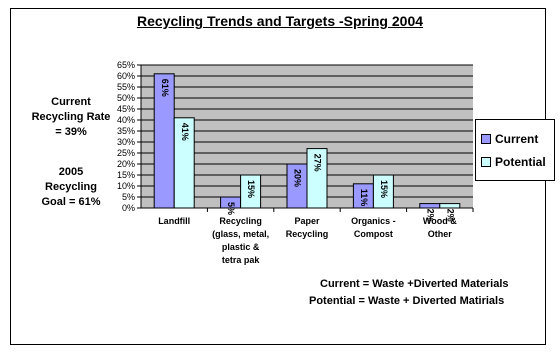 Image resolution: width=560 pixels, height=356 pixels. I want to click on legend-label-current: Current, so click(517, 139).